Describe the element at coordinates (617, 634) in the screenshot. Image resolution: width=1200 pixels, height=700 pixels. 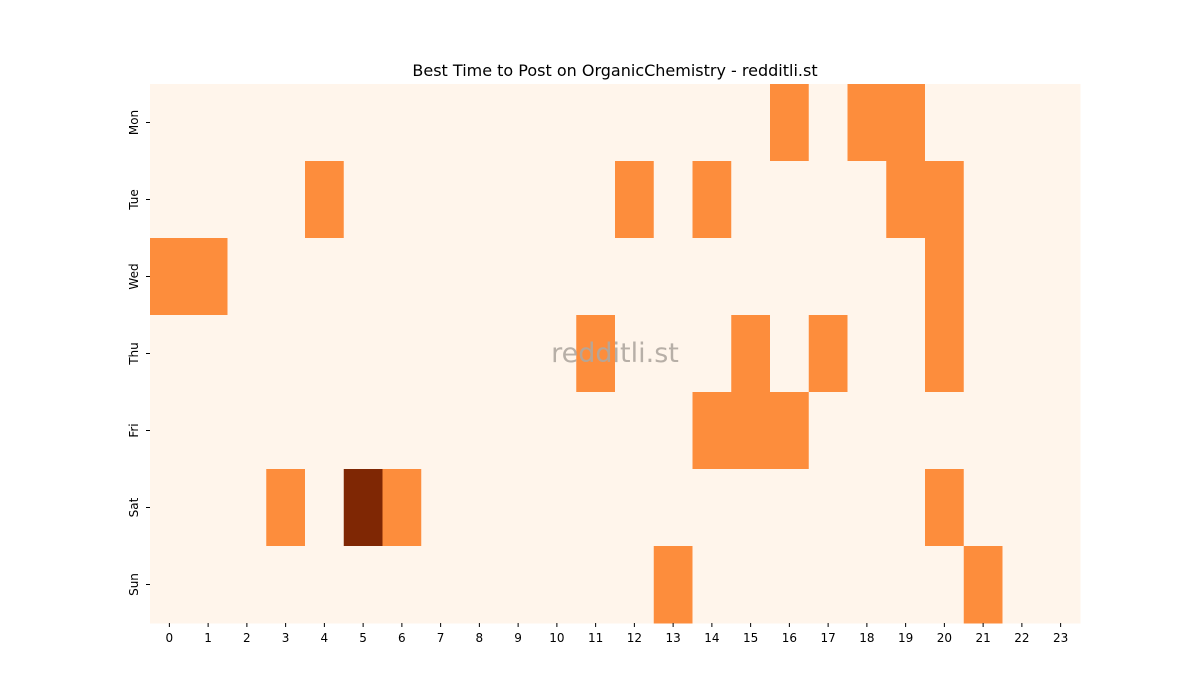
I see `x-axis: 0 1 2 3 4 5 6 7 8 9 10 11 12 13 14 15 16 17 18 19 20 21 22 23` at that location.